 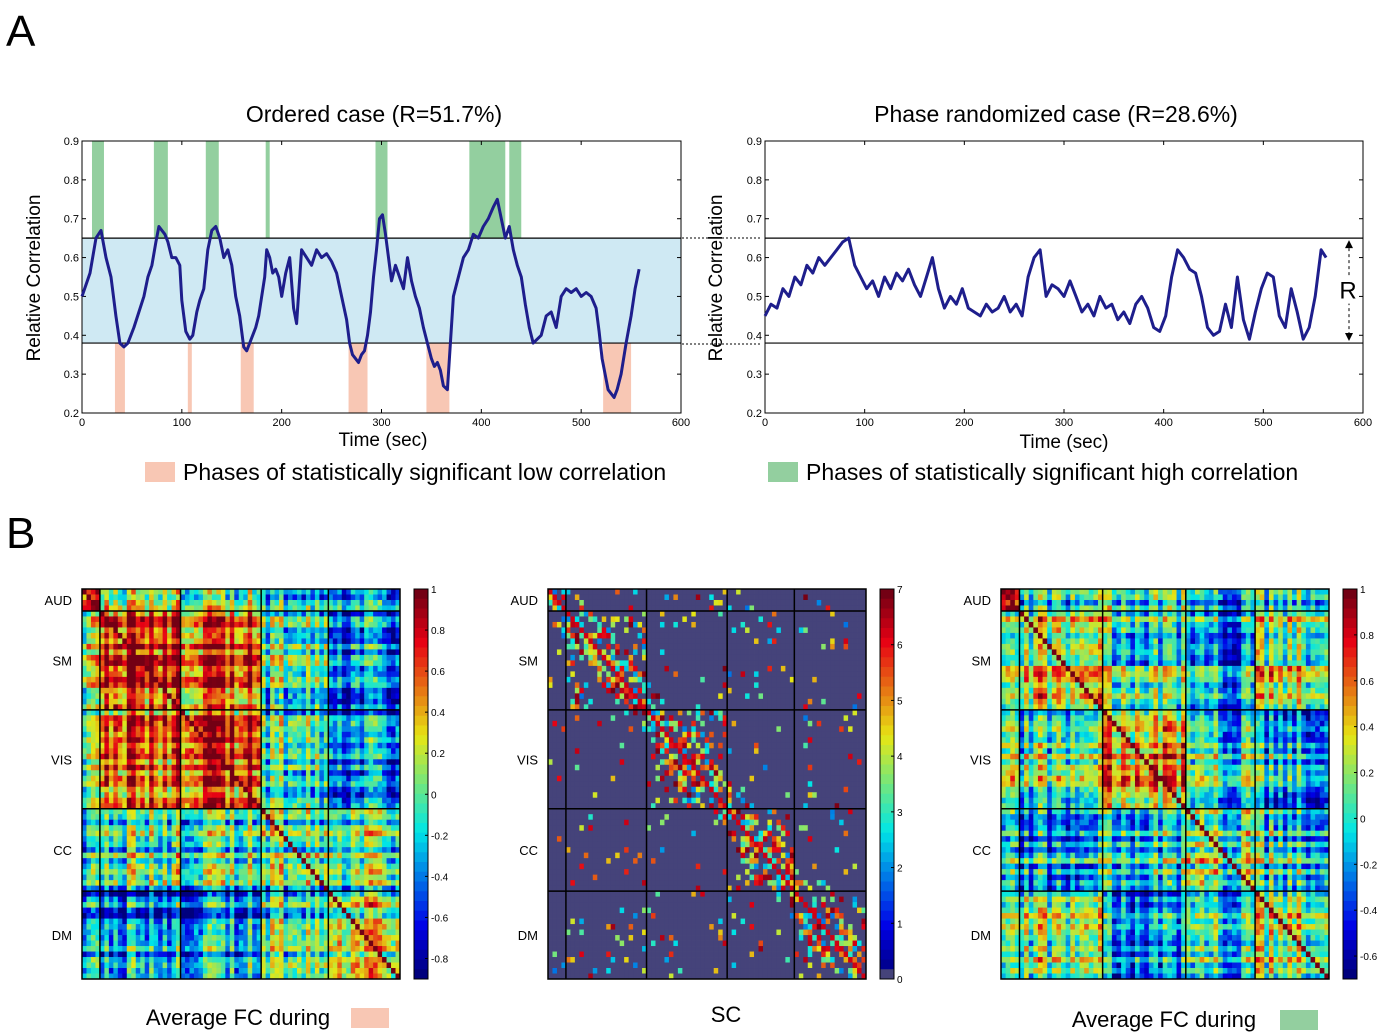 I want to click on x-tick-label: 500, so click(x=1263, y=423).